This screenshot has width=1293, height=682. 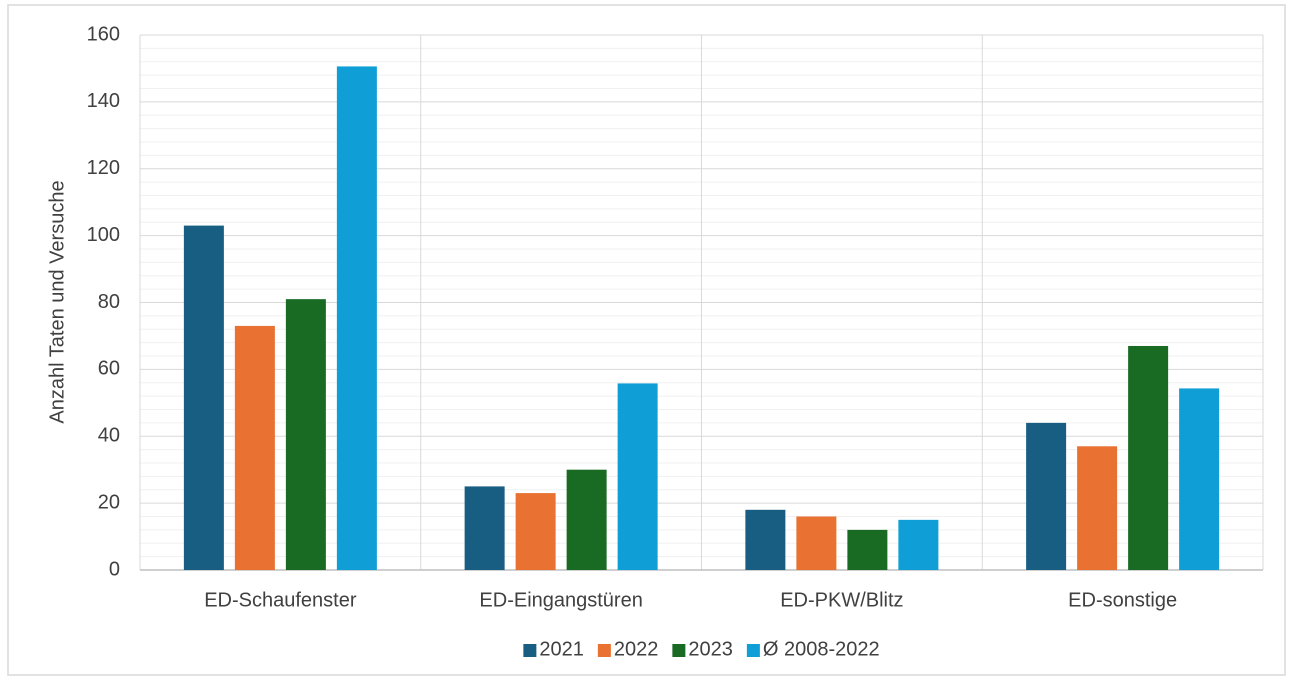 I want to click on y-tick-label: 40, so click(x=109, y=436).